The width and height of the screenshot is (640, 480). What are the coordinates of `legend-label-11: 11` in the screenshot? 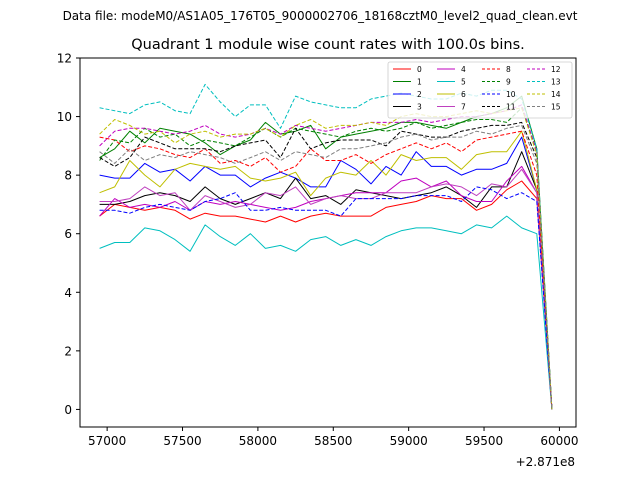 It's located at (511, 107).